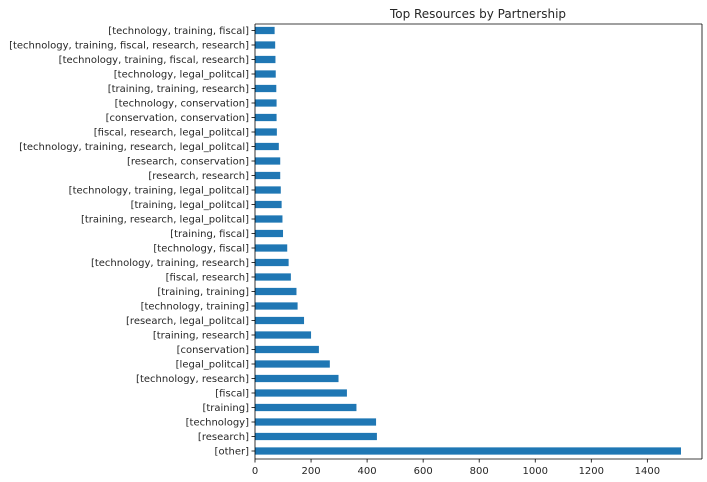  Describe the element at coordinates (207, 278) in the screenshot. I see `y-tick-label: [fiscal, research]` at that location.